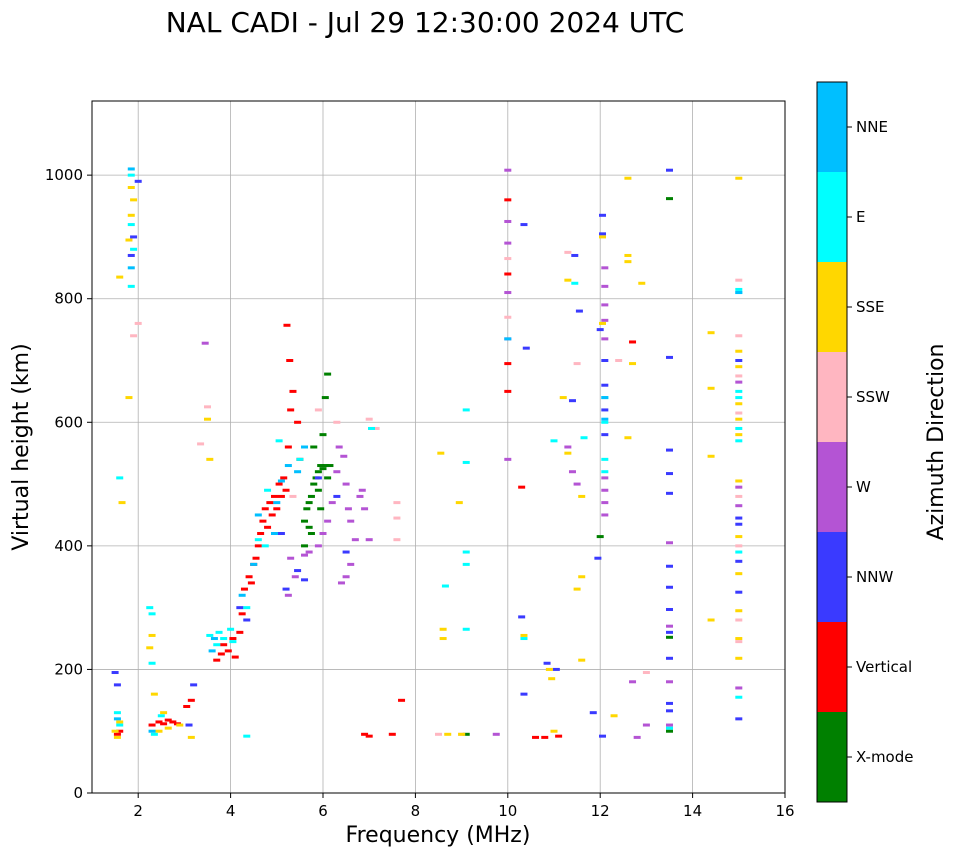 Image resolution: width=958 pixels, height=857 pixels. Describe the element at coordinates (64, 175) in the screenshot. I see `y-tick-label: 1000` at that location.